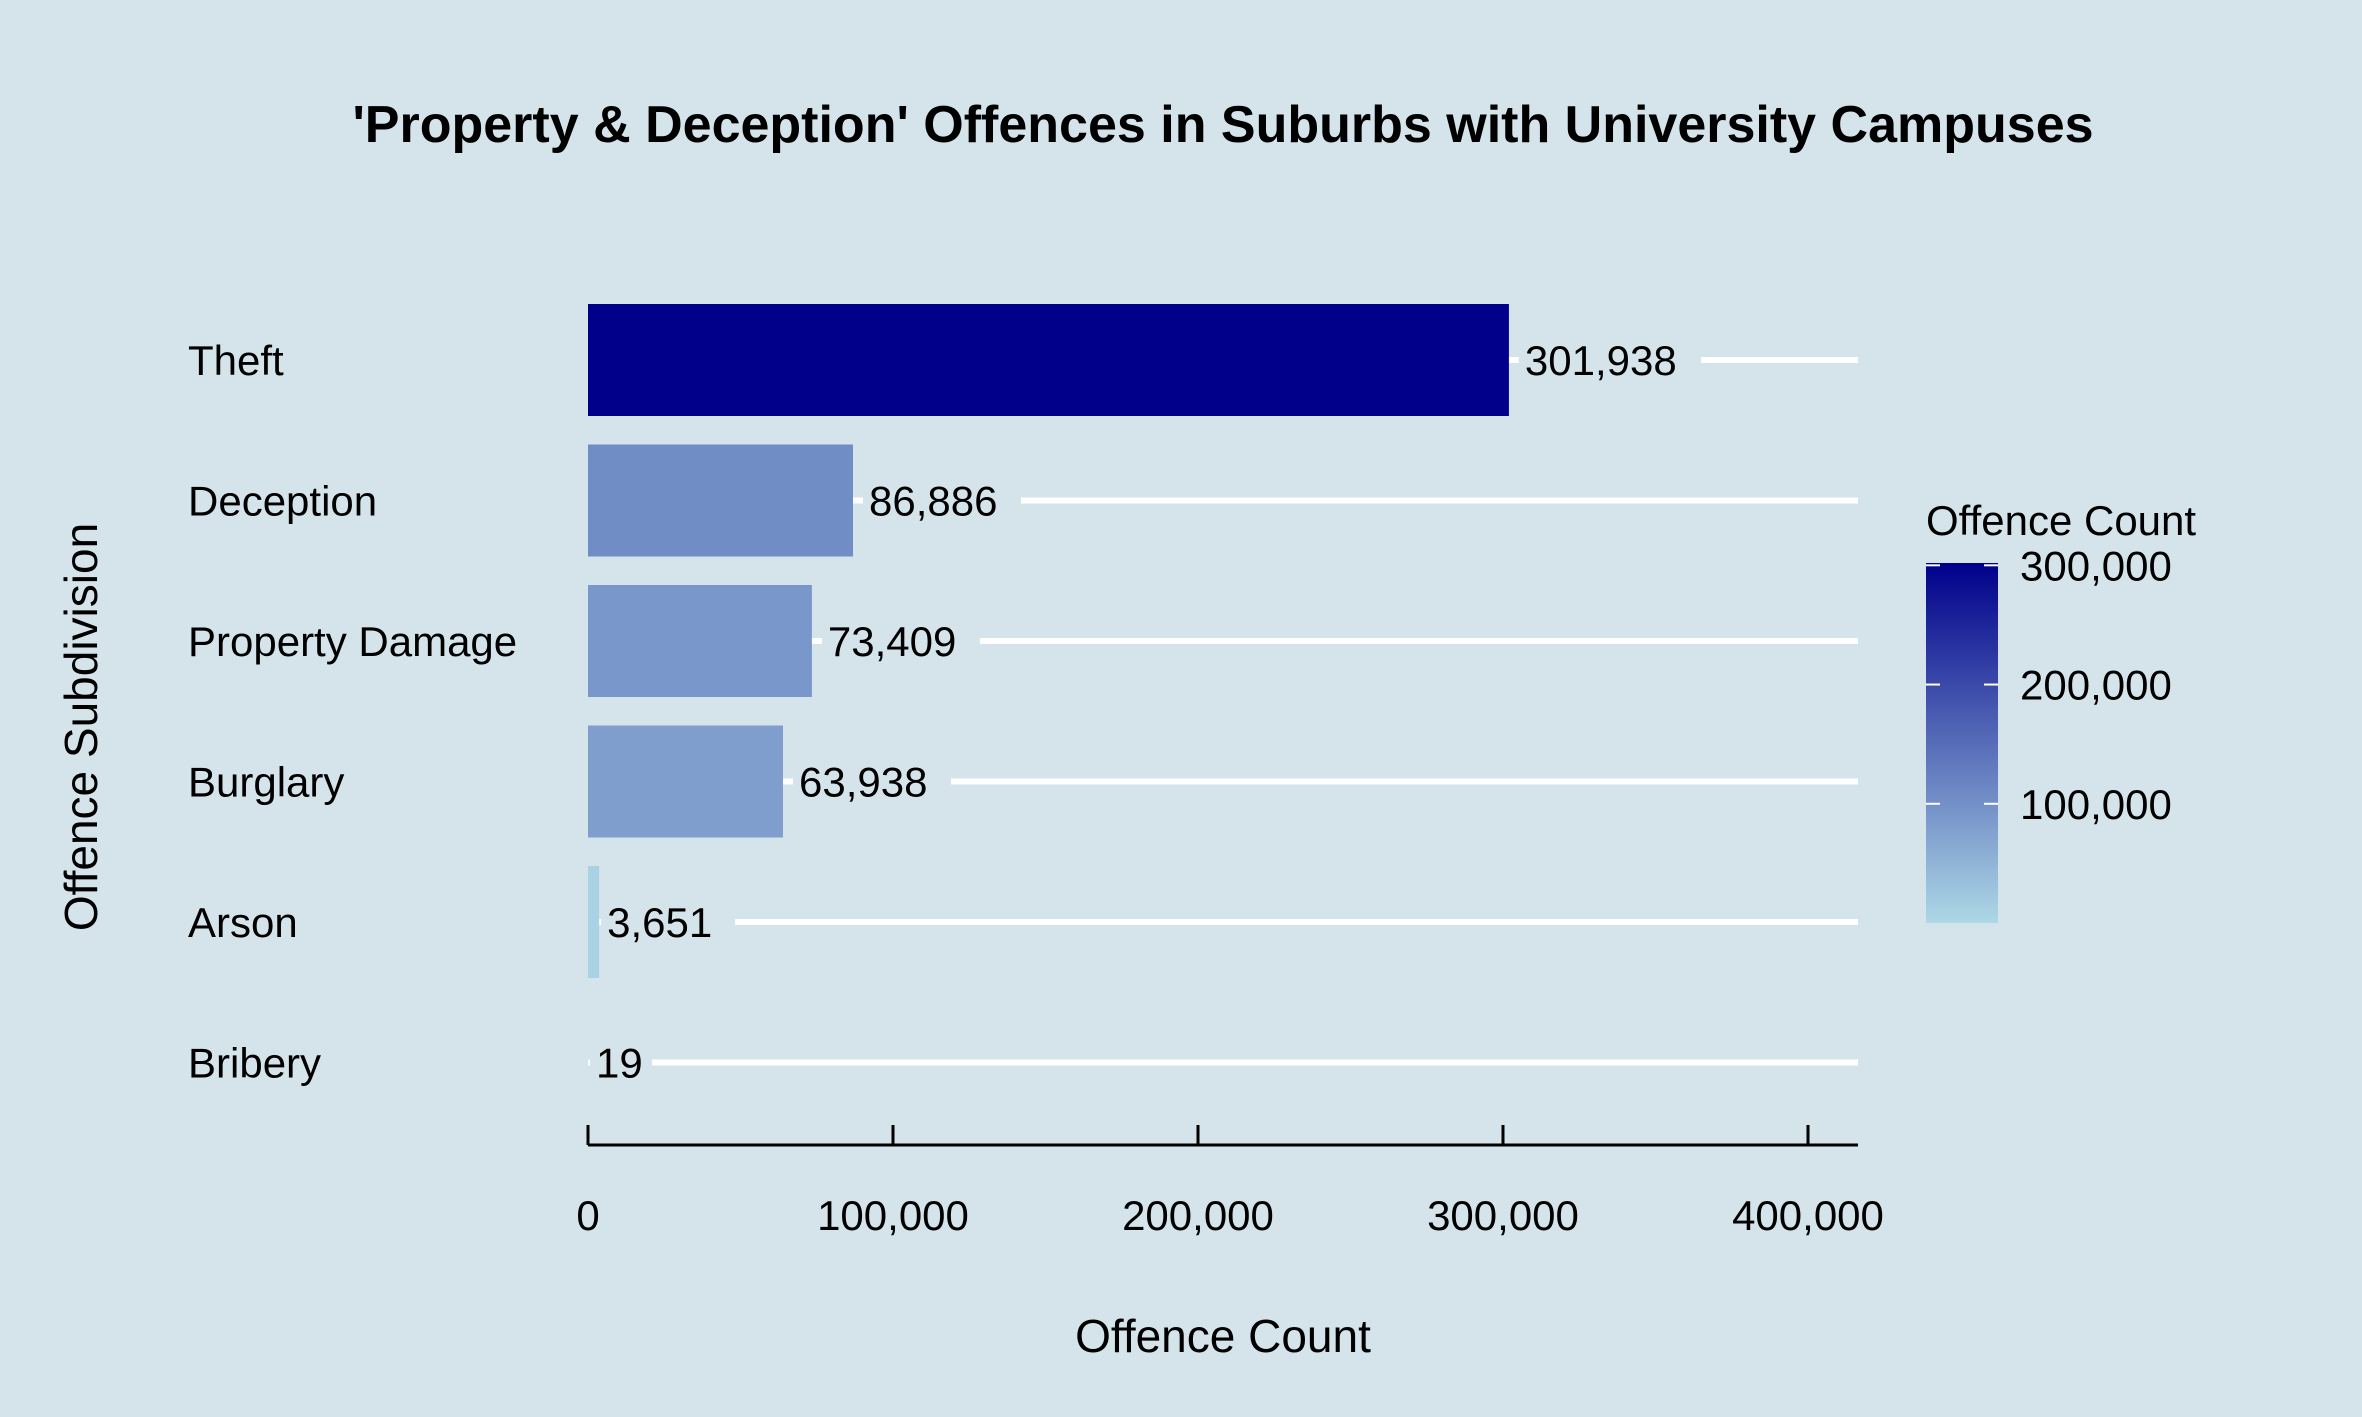 This screenshot has width=2362, height=1417. What do you see at coordinates (254, 1063) in the screenshot?
I see `category-label: Bribery` at bounding box center [254, 1063].